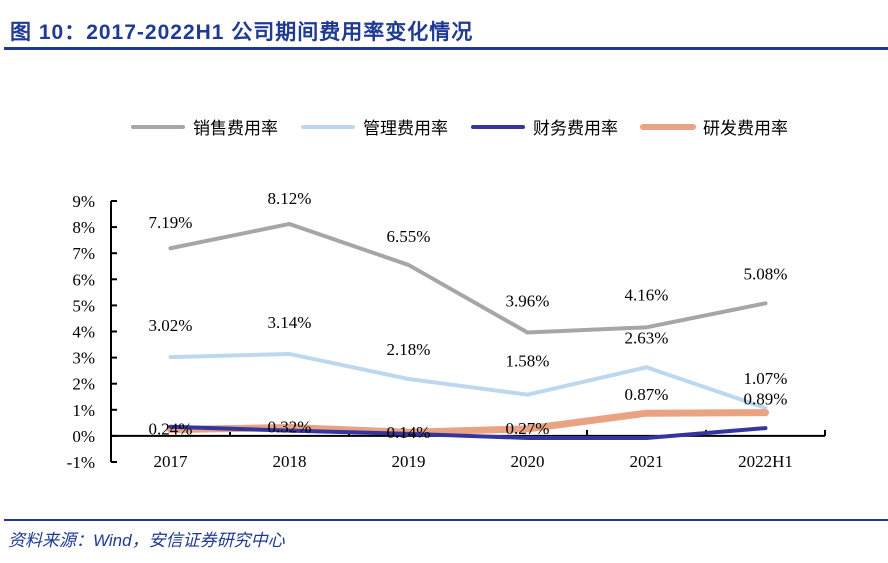 The image size is (888, 563). What do you see at coordinates (766, 378) in the screenshot?
I see `data-label: 1.07%` at bounding box center [766, 378].